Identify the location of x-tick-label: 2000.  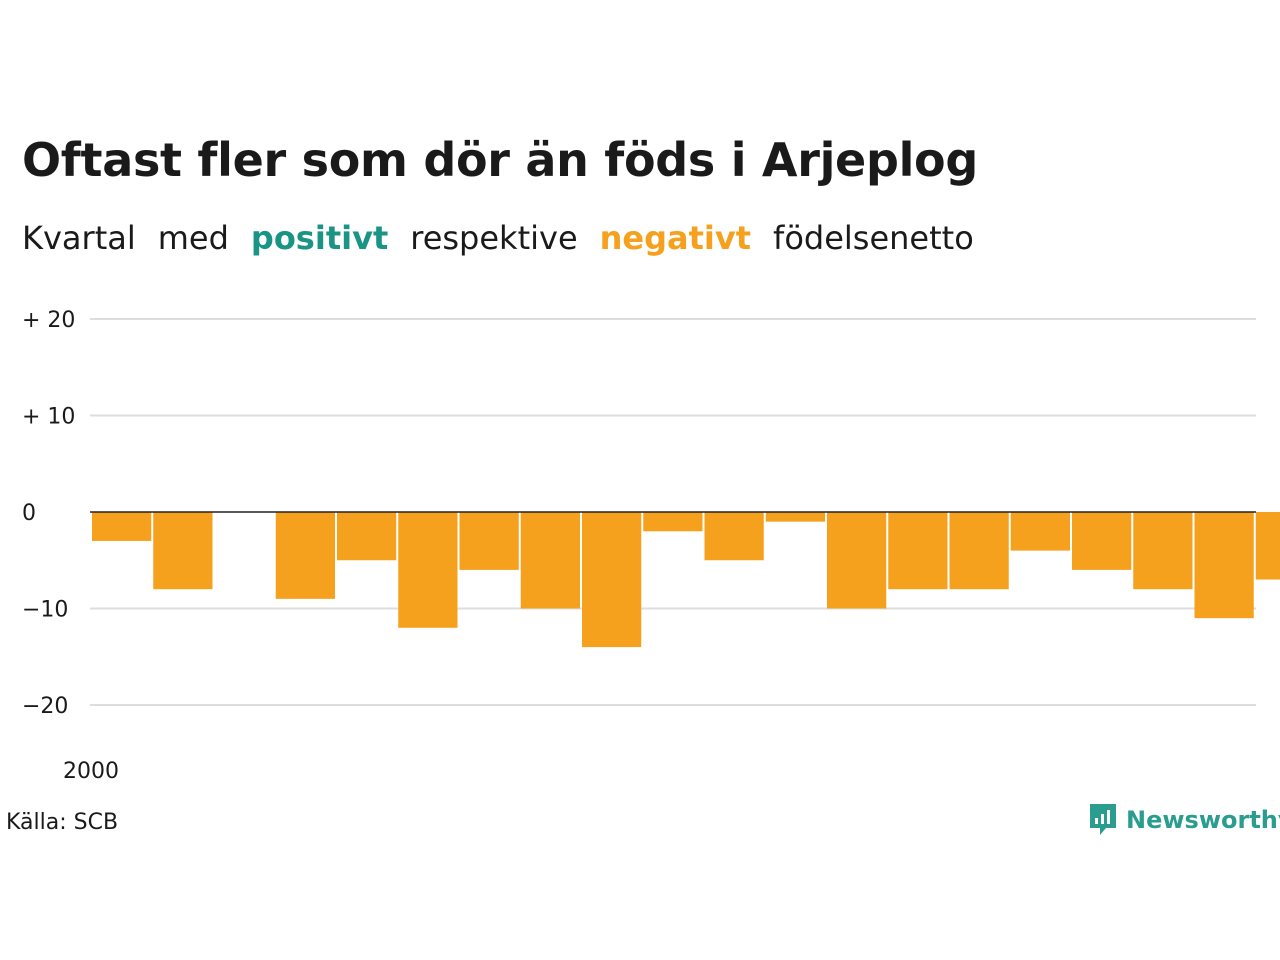
(91, 771).